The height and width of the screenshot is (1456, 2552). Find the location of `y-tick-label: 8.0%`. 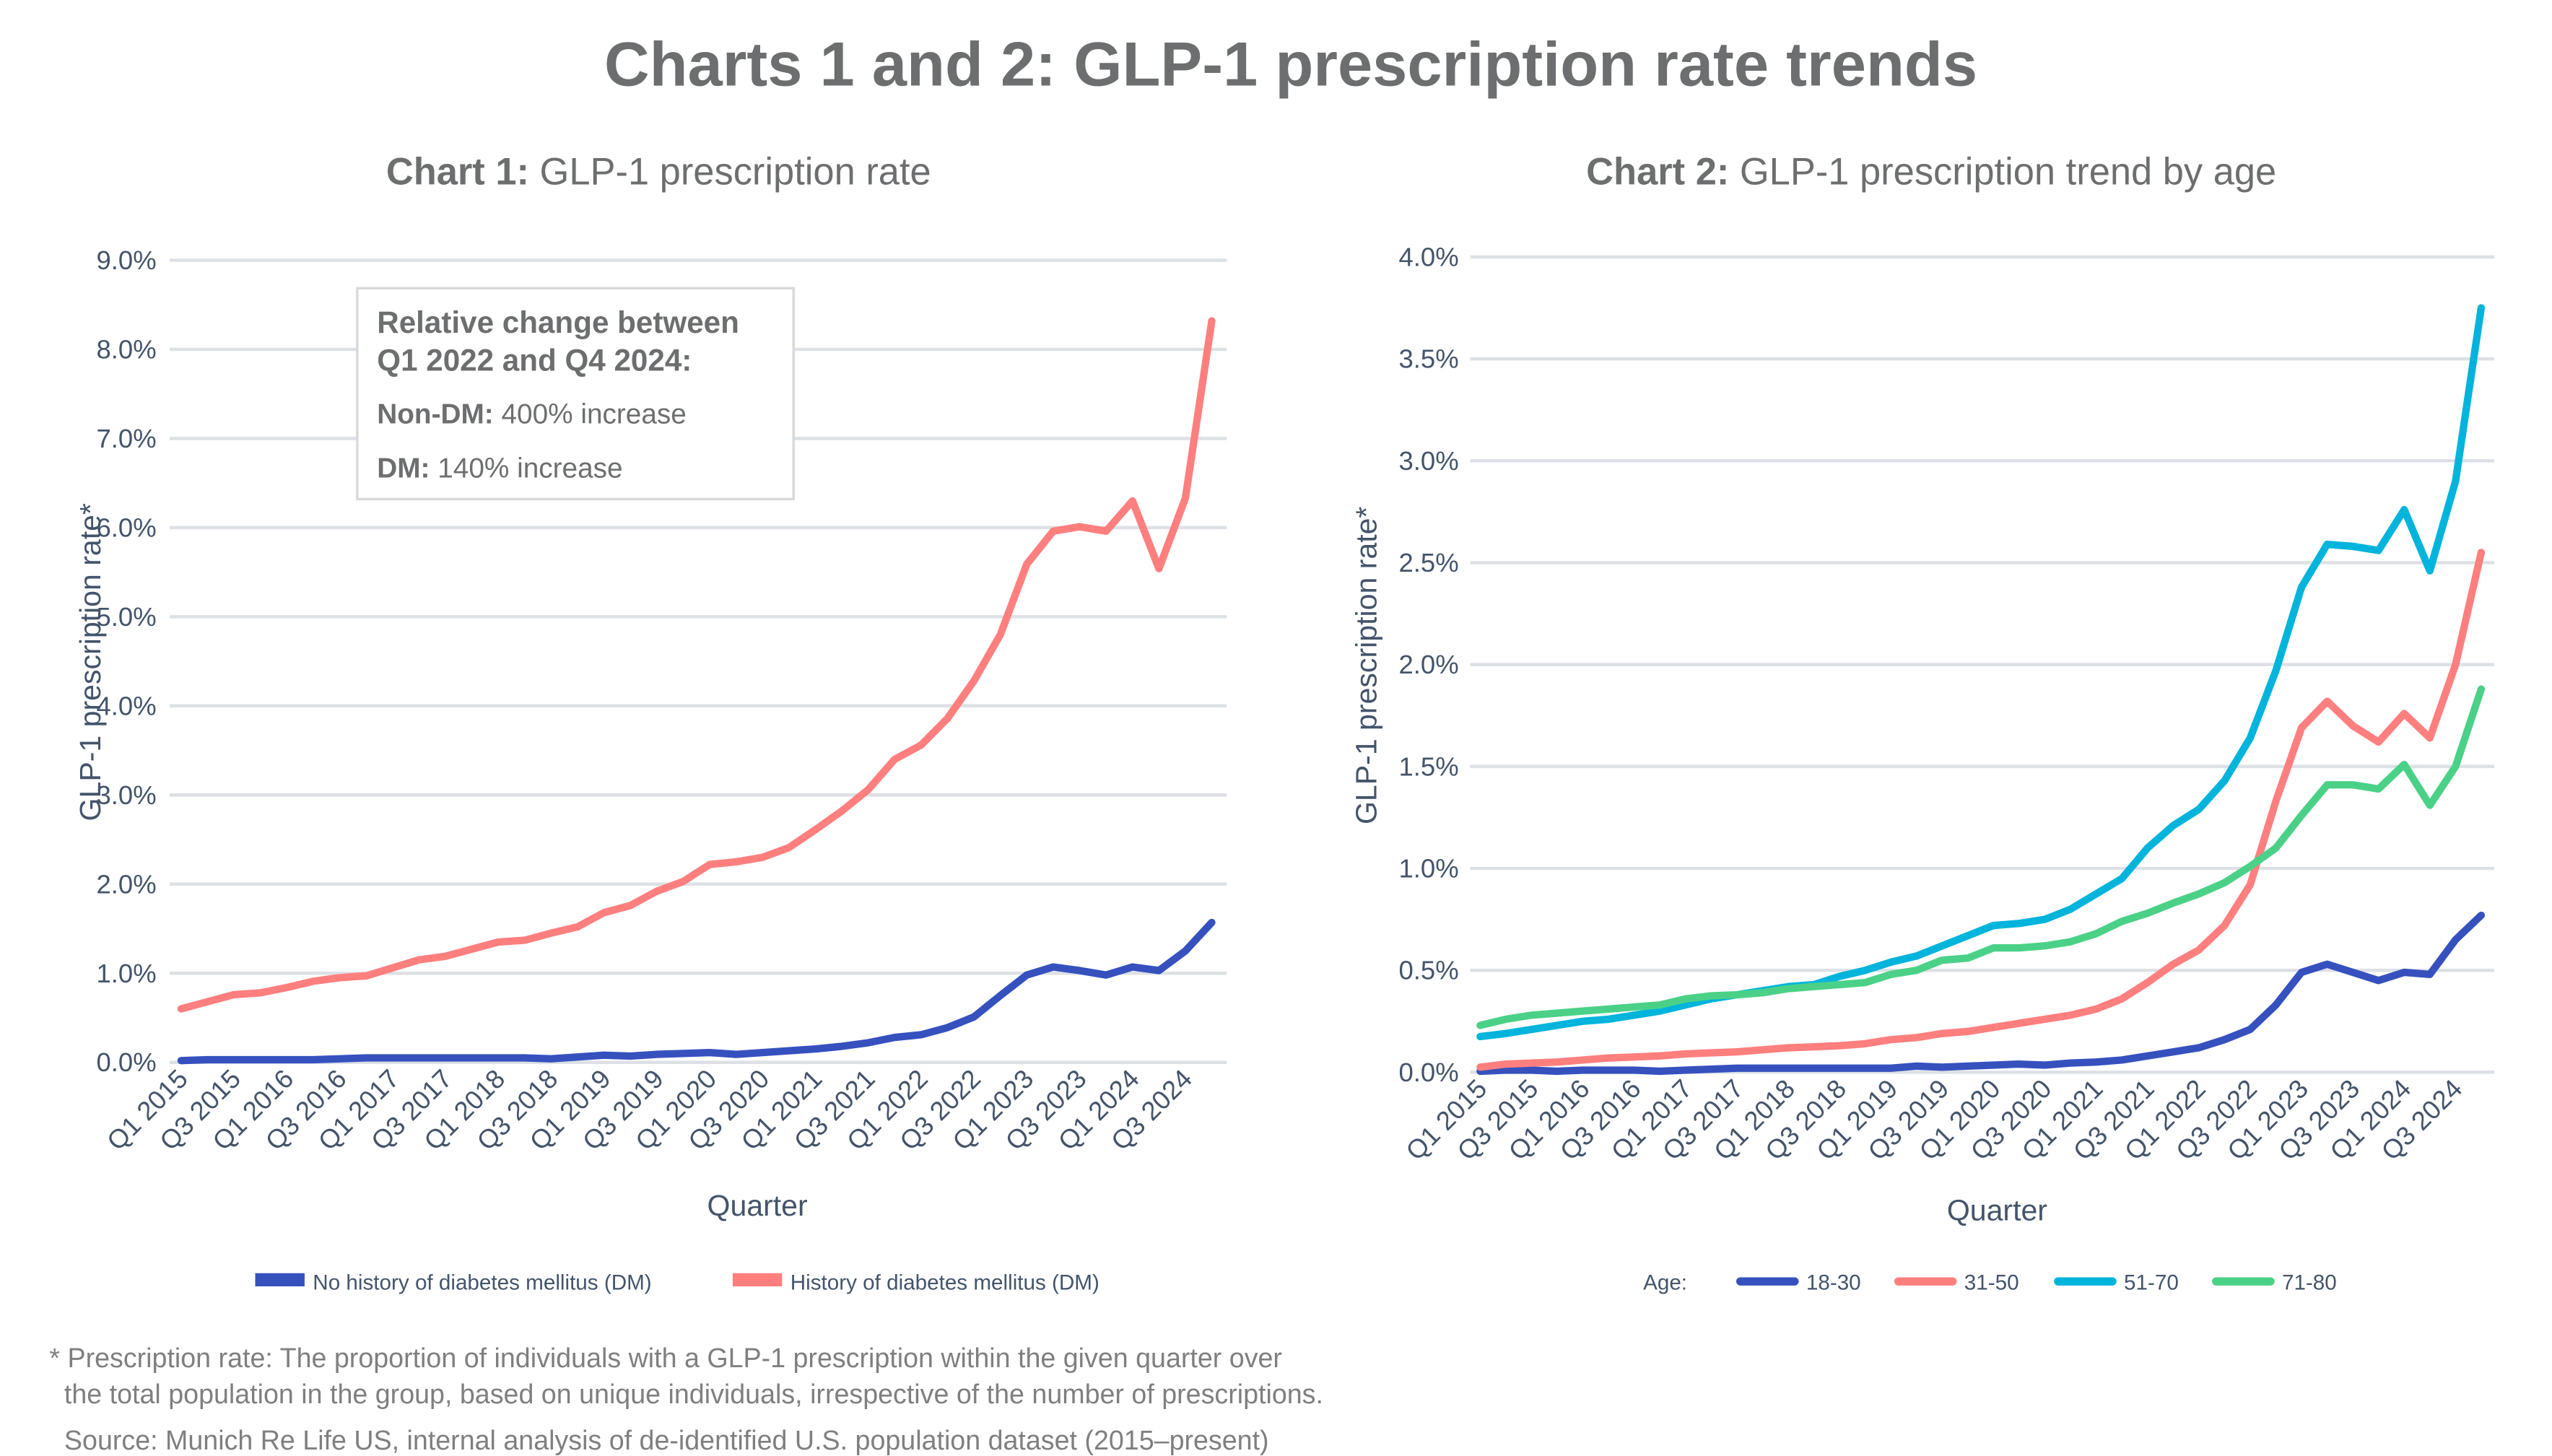

y-tick-label: 8.0% is located at coordinates (127, 350).